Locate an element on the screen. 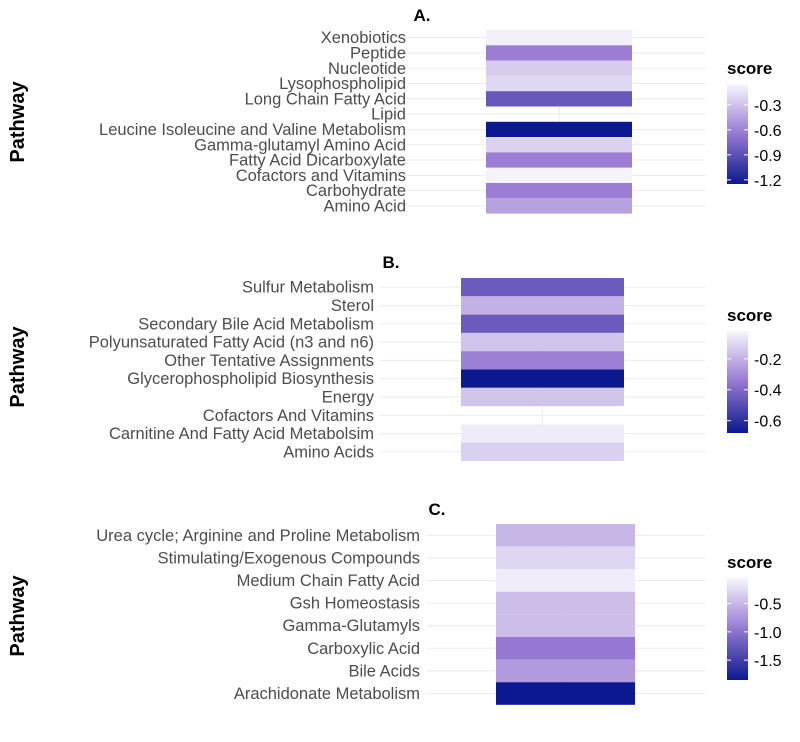 The height and width of the screenshot is (742, 800). panel-title: C. is located at coordinates (437, 509).